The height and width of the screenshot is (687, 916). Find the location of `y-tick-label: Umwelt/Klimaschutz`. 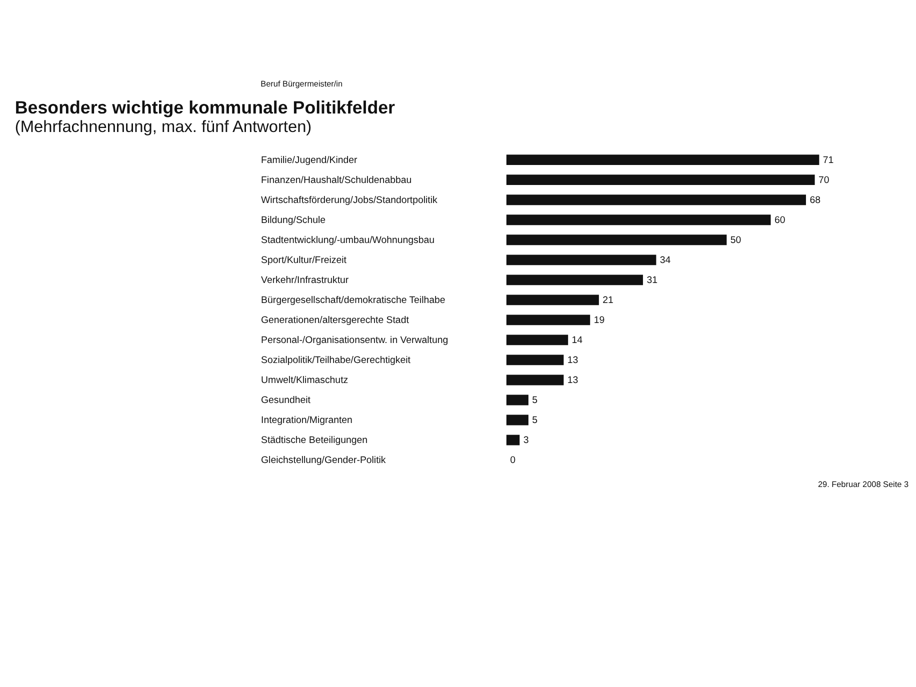

y-tick-label: Umwelt/Klimaschutz is located at coordinates (304, 380).